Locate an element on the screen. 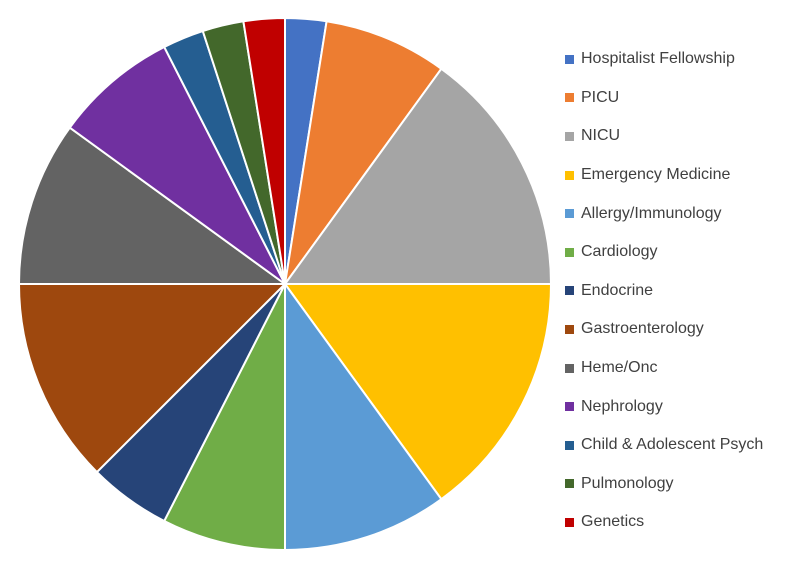  legend-item: Child & Adolescent Psych is located at coordinates (664, 445).